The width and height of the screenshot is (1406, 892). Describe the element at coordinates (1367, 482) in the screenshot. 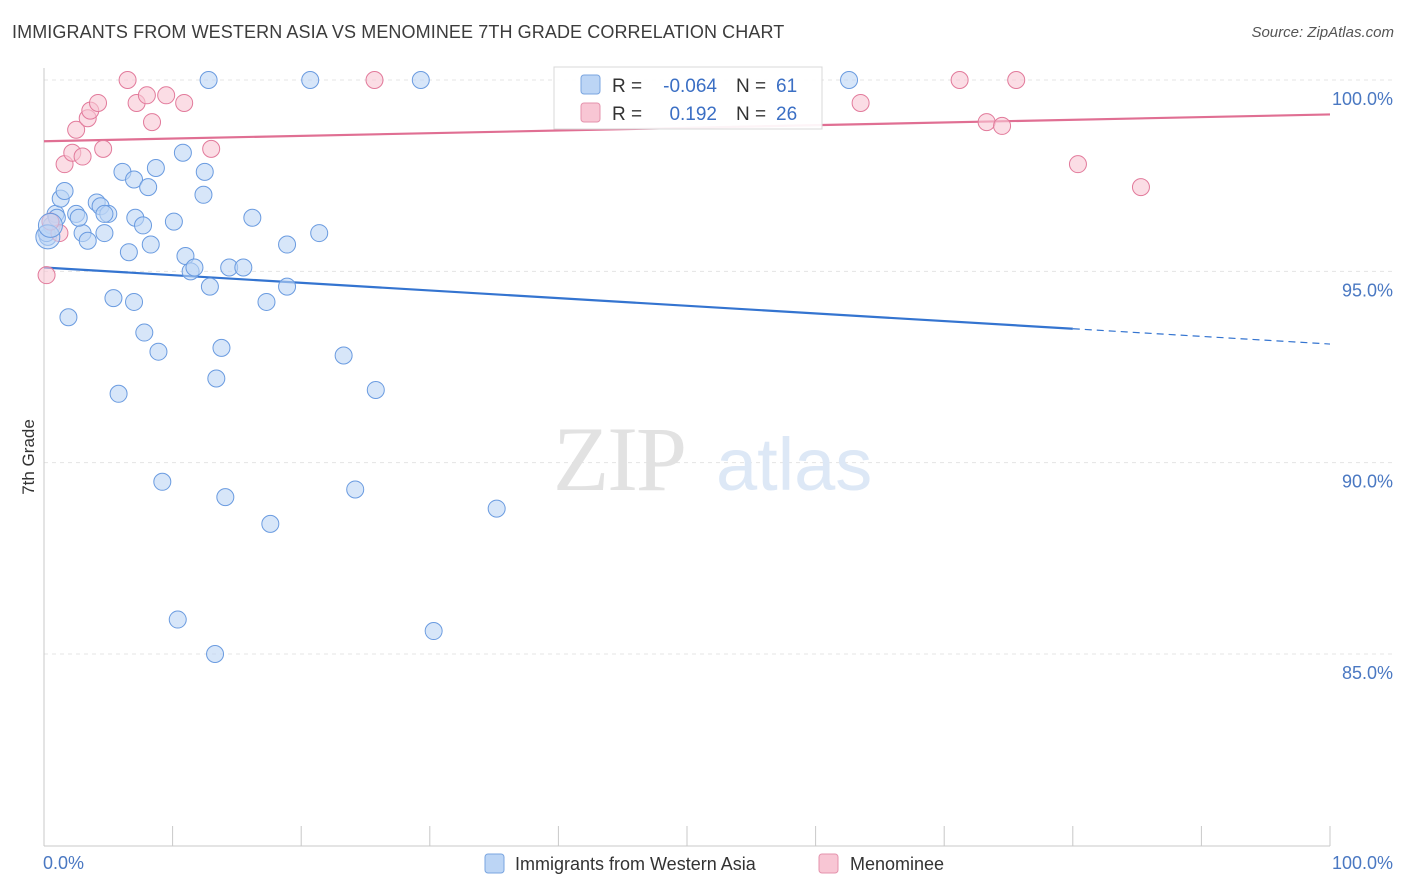

I see `y-tick-label: 90.0%` at that location.